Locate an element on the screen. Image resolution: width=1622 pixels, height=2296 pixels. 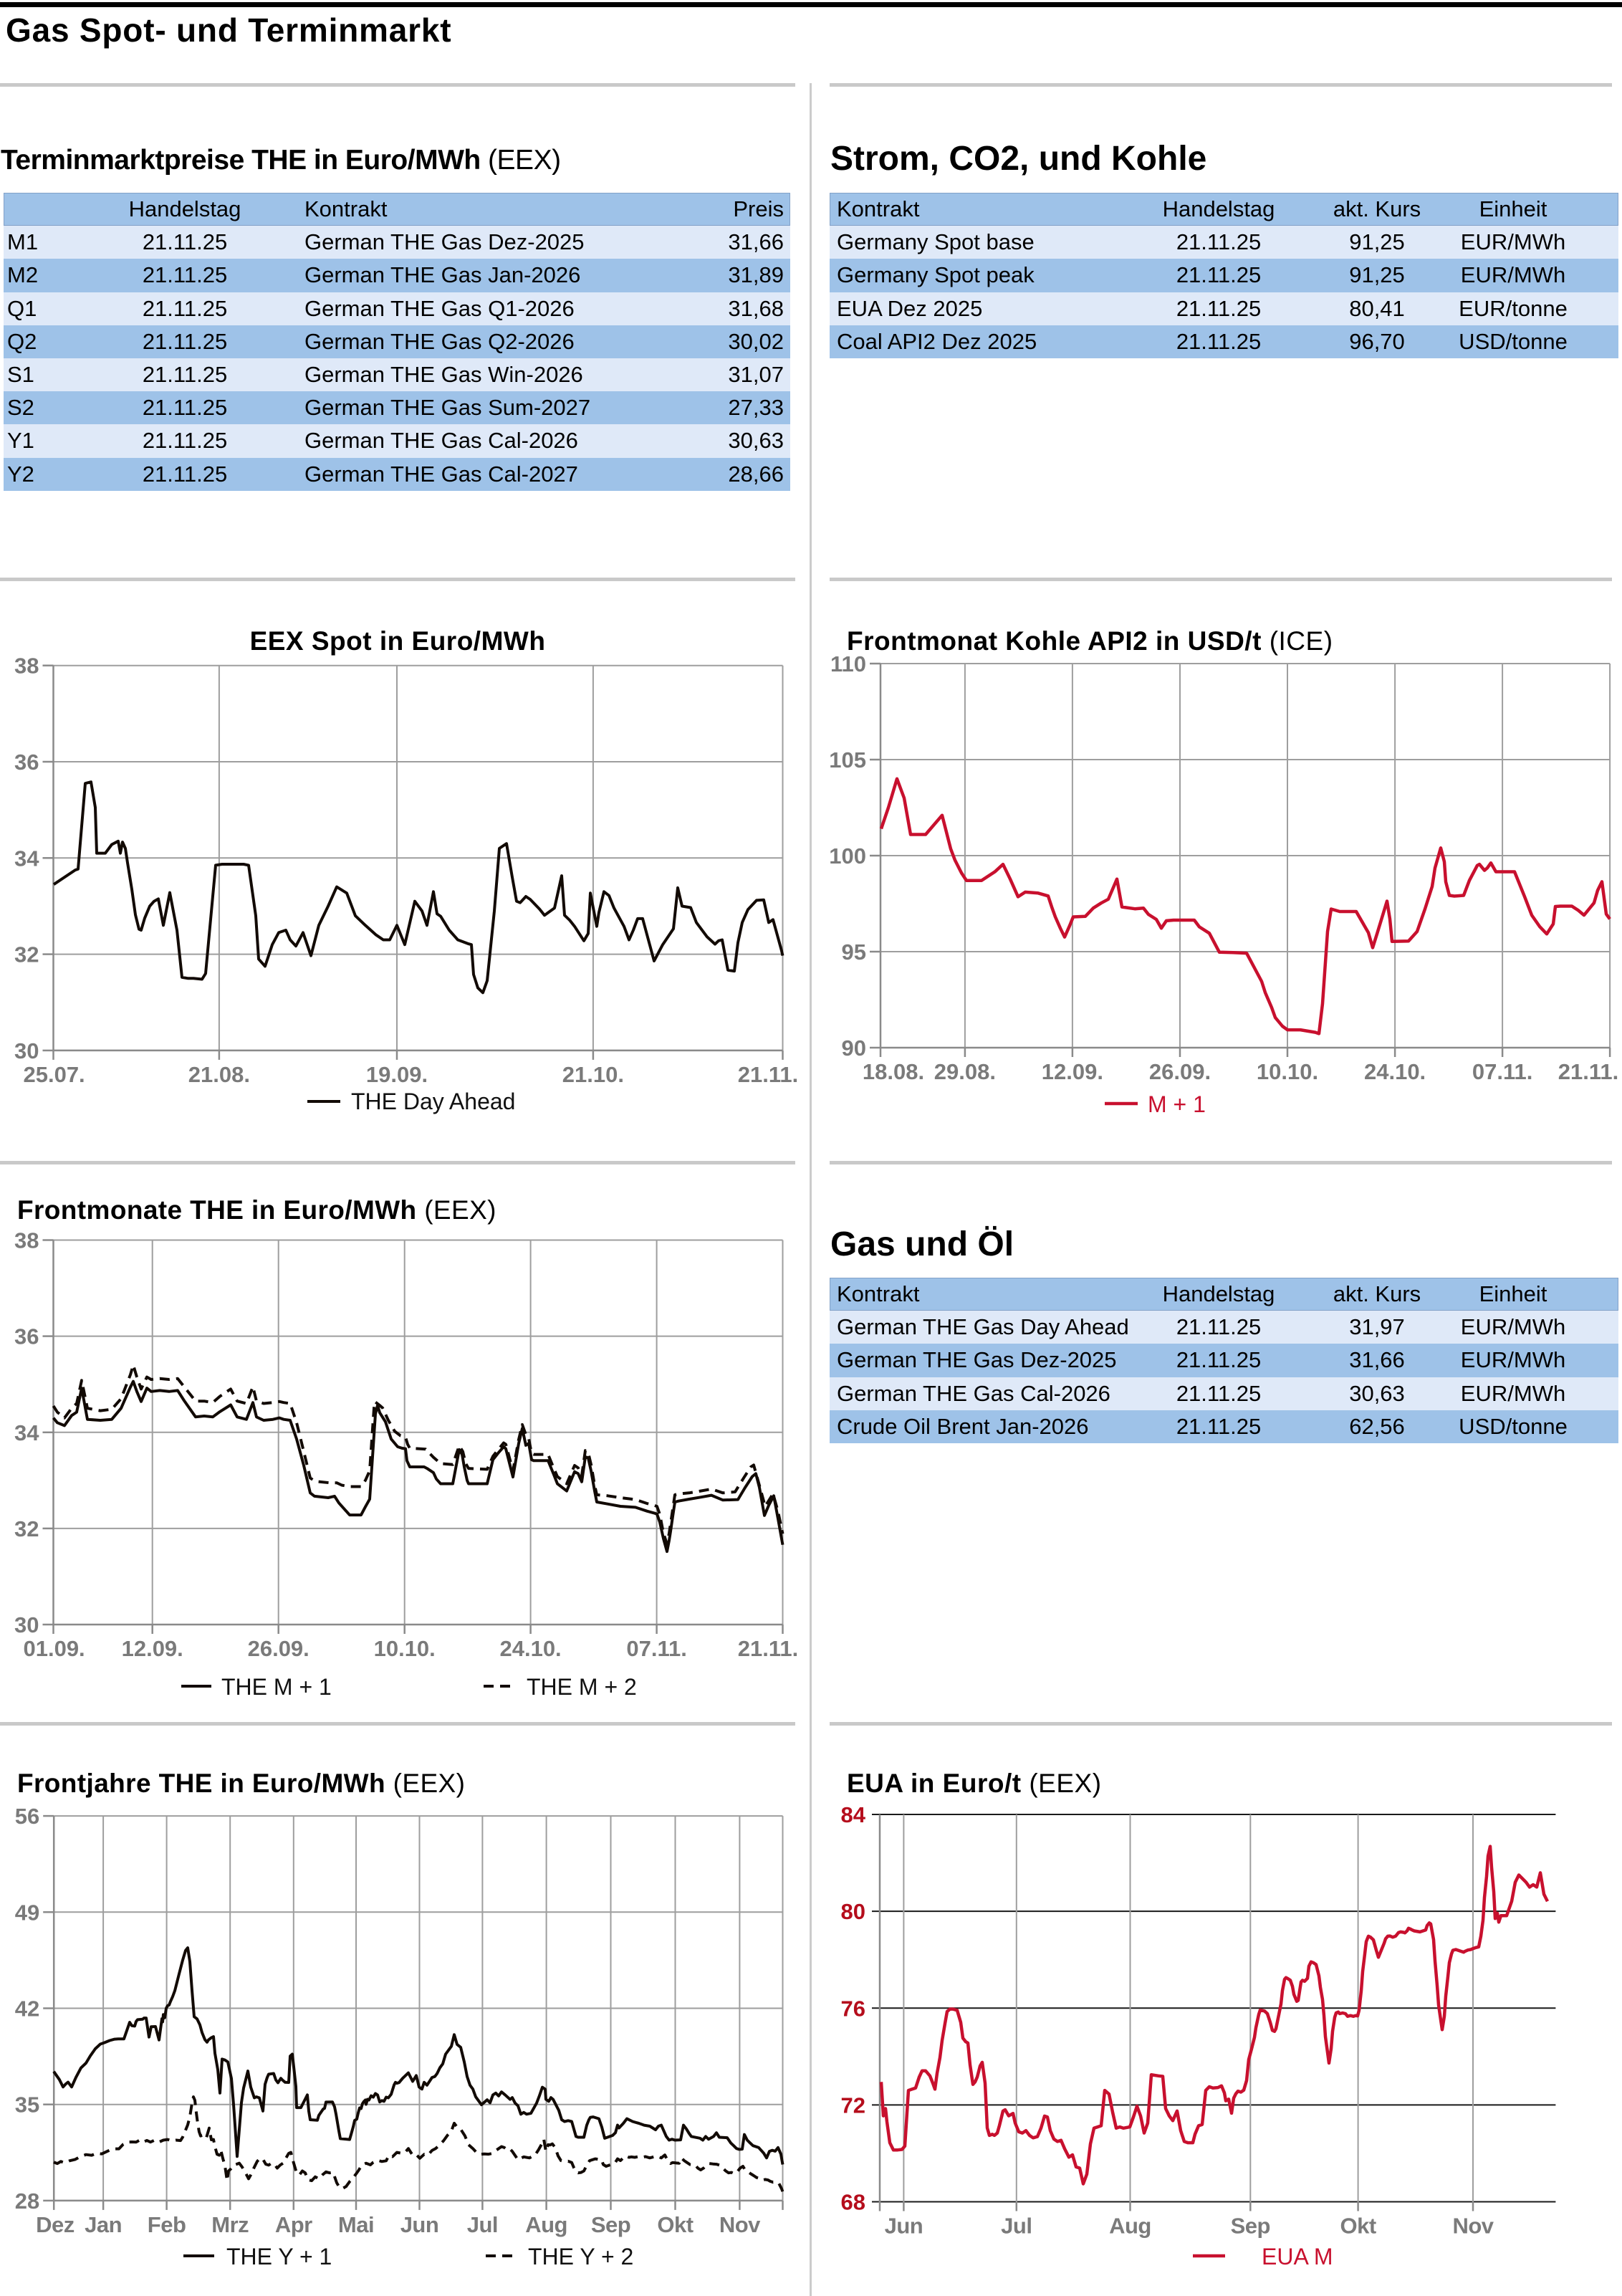
svg-text: THE Y + 1 is located at coordinates (279, 2256).